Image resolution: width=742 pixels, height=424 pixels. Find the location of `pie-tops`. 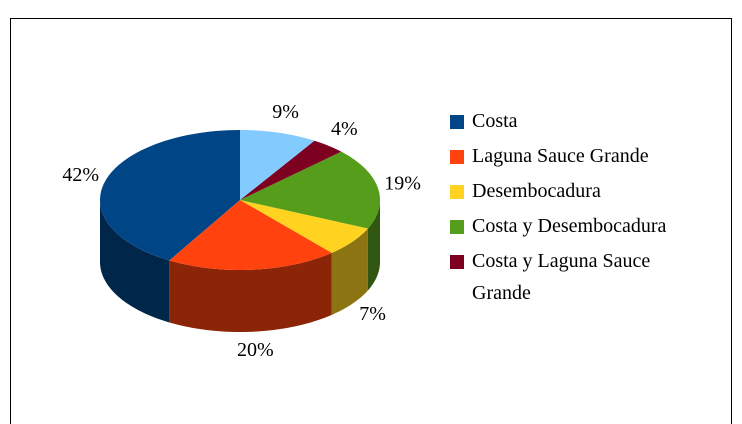

pie-tops is located at coordinates (240, 200).